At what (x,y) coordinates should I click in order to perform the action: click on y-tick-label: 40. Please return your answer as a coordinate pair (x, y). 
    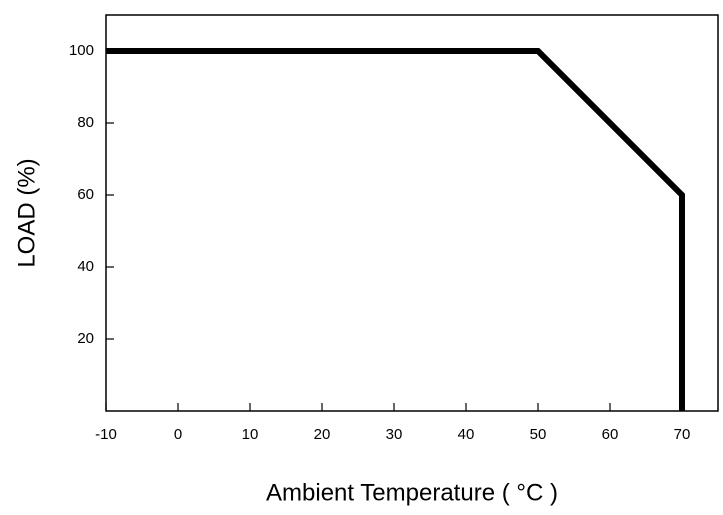
    Looking at the image, I should click on (85, 266).